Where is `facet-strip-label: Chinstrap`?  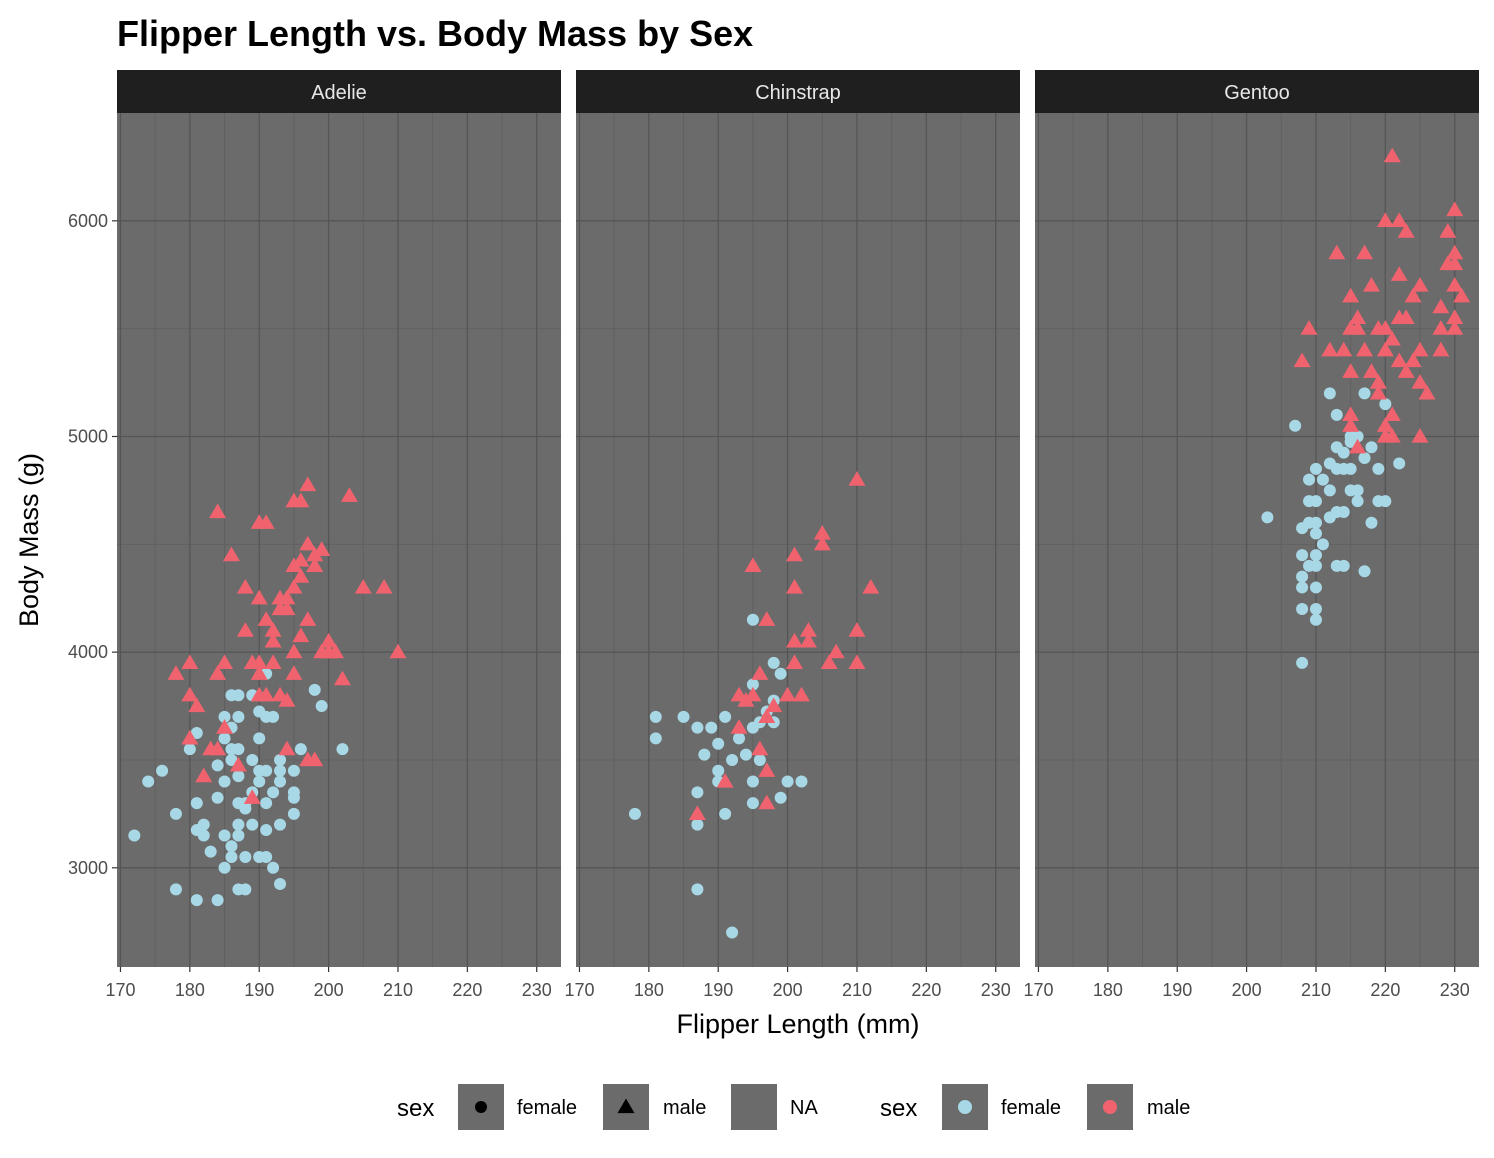 facet-strip-label: Chinstrap is located at coordinates (798, 93).